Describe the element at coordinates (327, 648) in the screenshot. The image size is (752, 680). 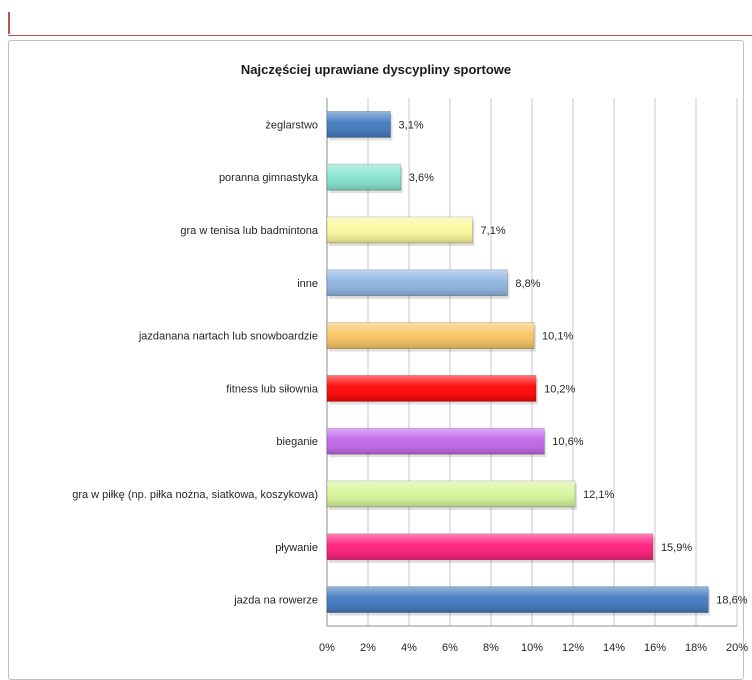
I see `x-tick-label: 0%` at that location.